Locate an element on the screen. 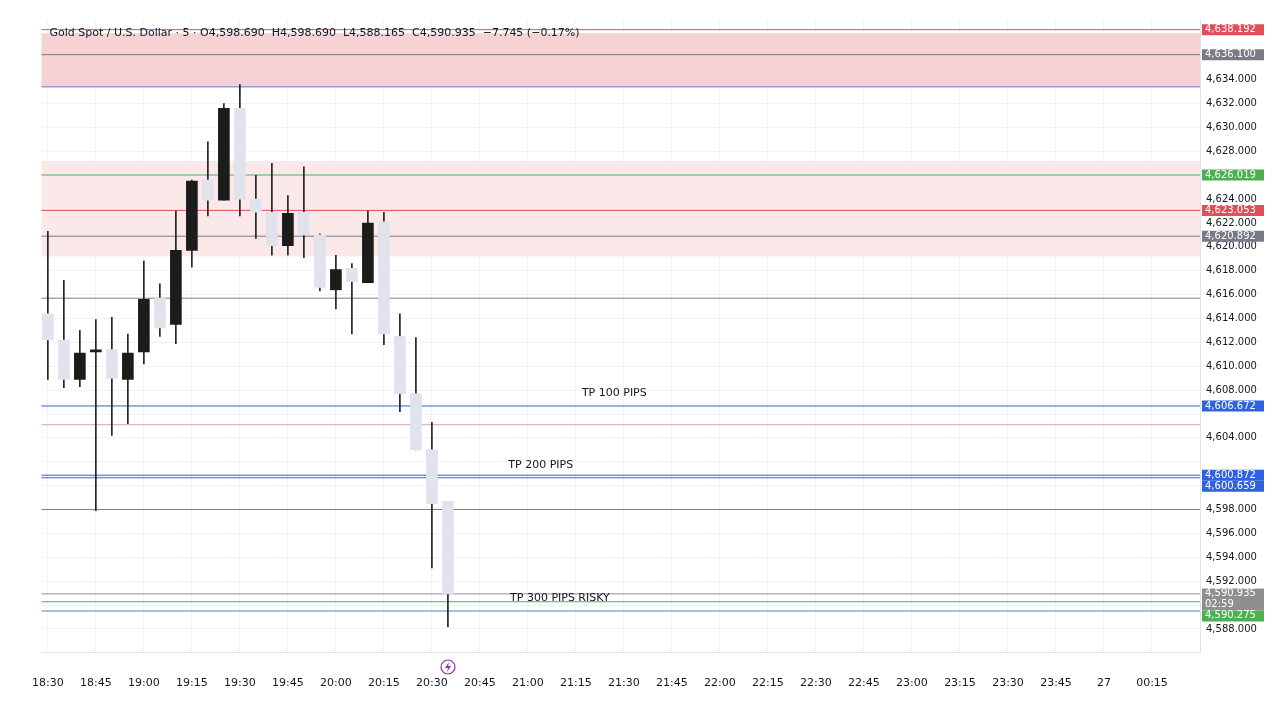 Image resolution: width=1280 pixels, height=720 pixels. text: Gold Spot / U.S. Dollar · 5 · O4,598.690 H4,598.690 L4,588.165 C4,590.935 −7.745 (−0.17%) is located at coordinates (314, 33).